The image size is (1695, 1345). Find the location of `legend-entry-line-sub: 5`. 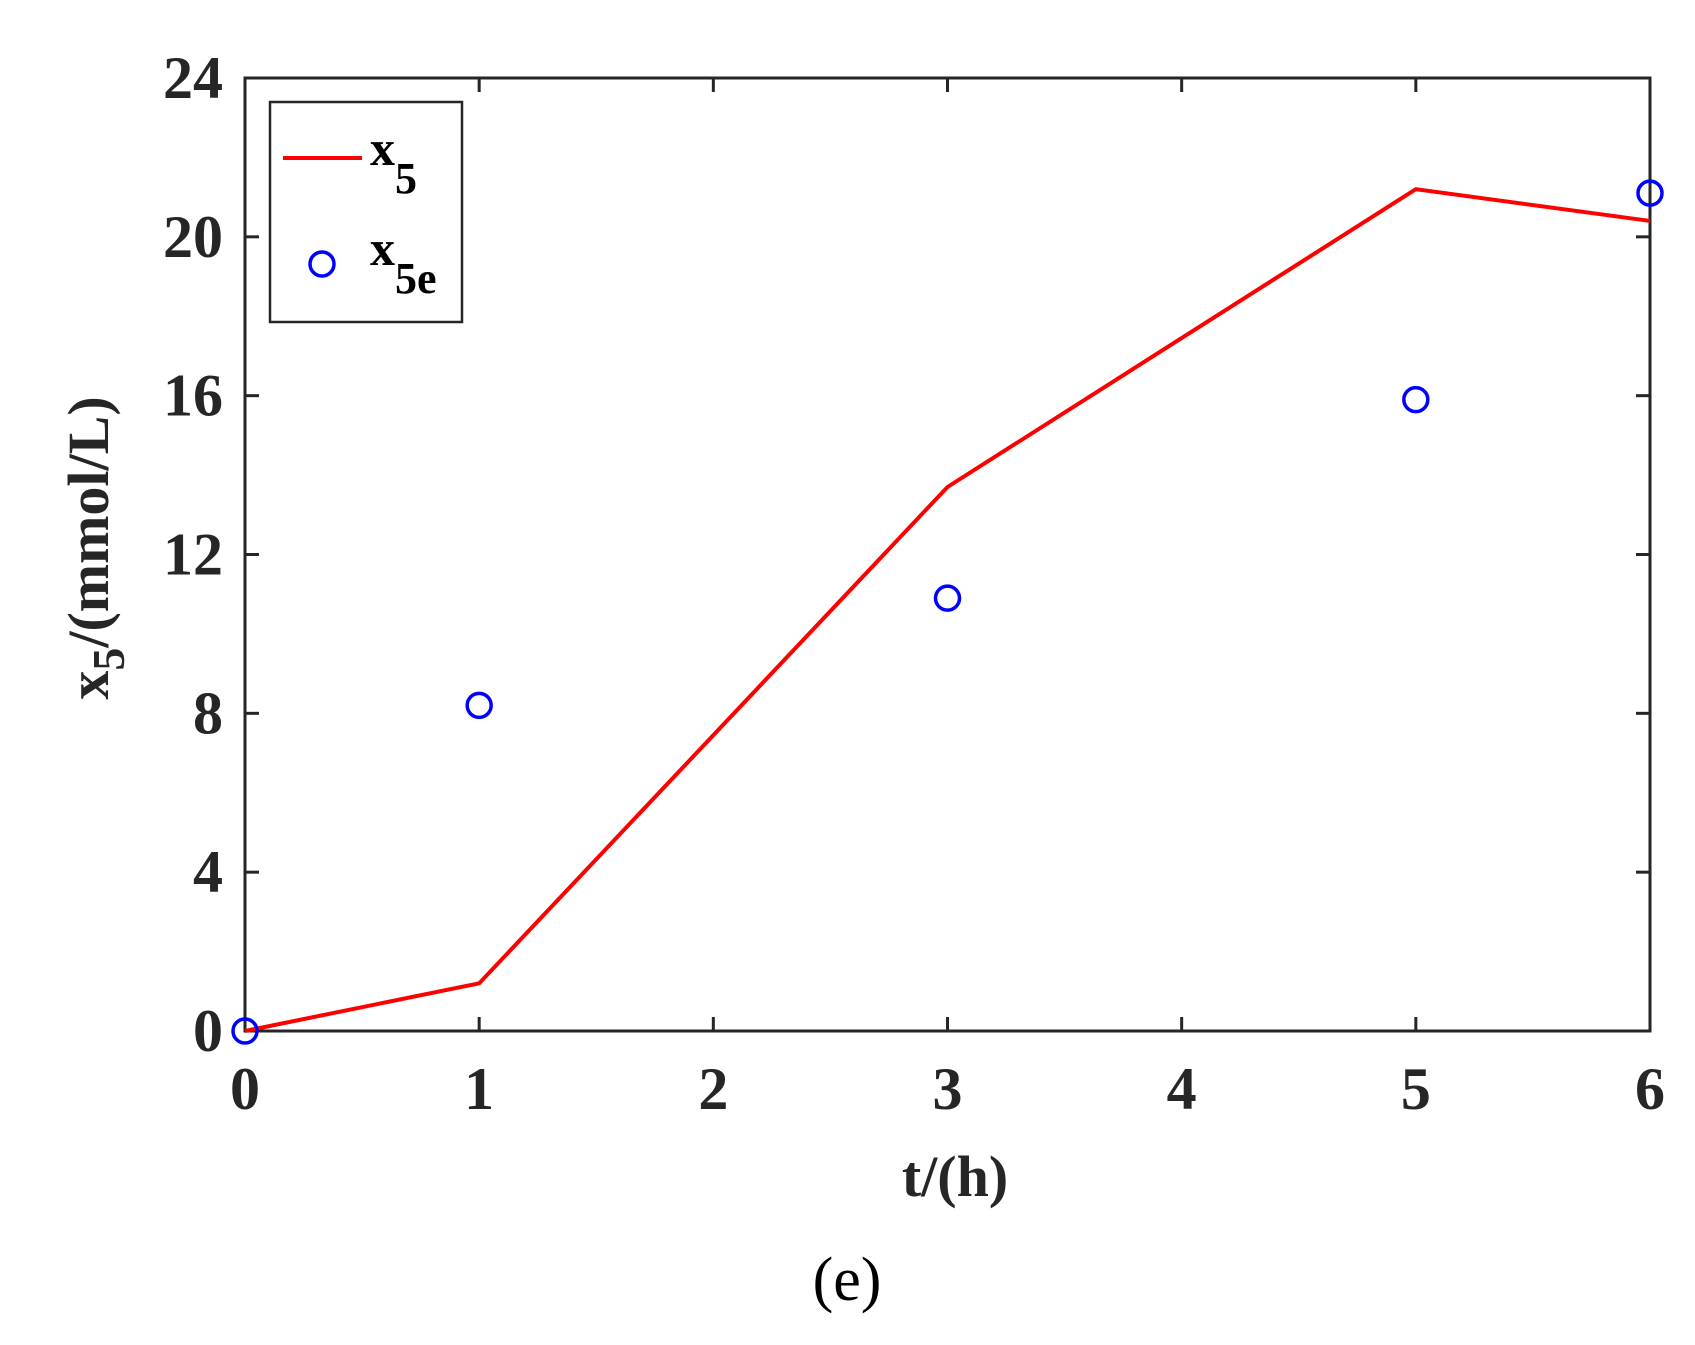

legend-entry-line-sub: 5 is located at coordinates (406, 178).